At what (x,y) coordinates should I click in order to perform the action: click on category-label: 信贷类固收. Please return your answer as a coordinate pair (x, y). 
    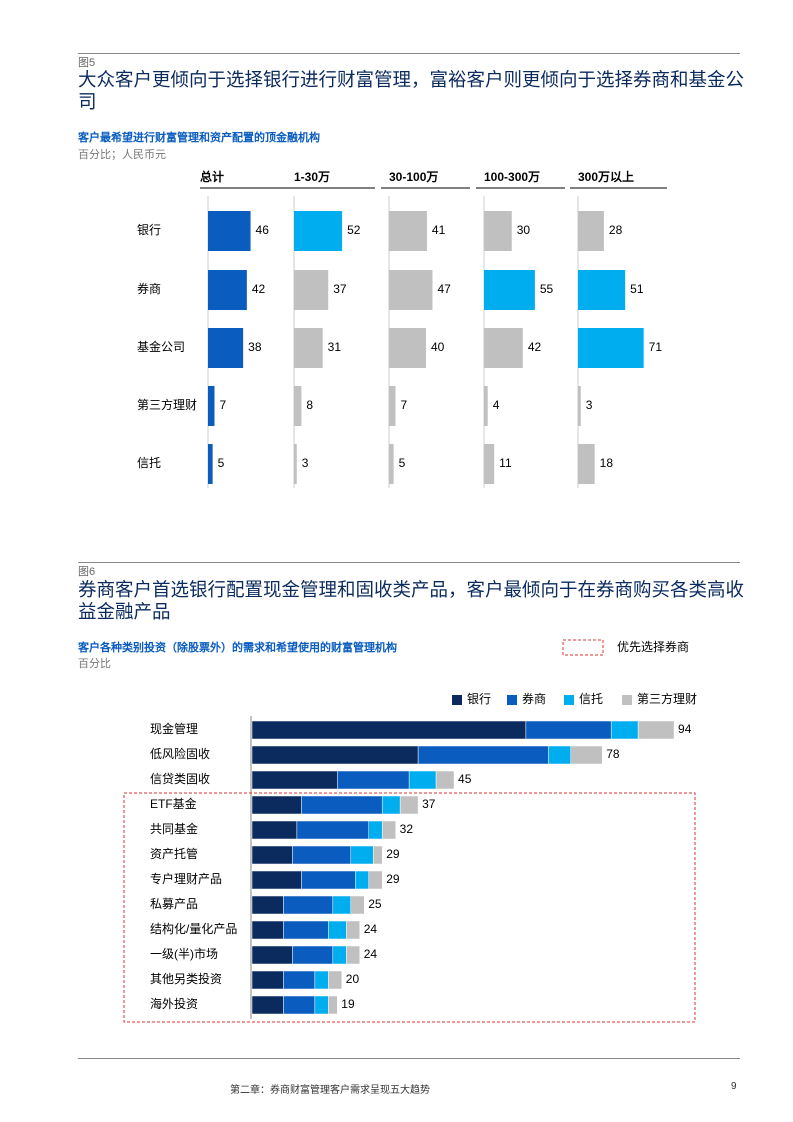
    Looking at the image, I should click on (180, 779).